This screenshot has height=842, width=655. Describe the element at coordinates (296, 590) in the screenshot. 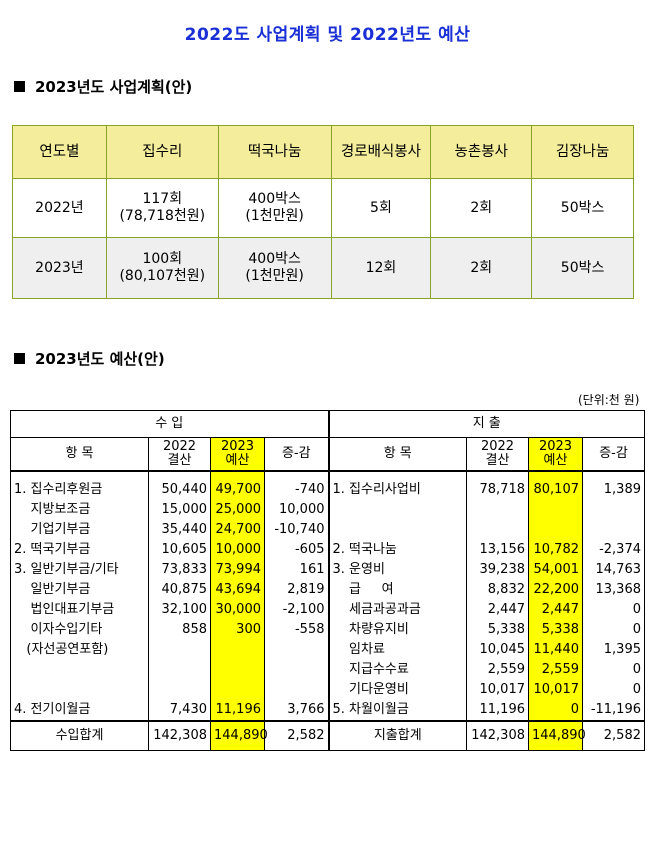

I see `in-value-diff: 2,819` at that location.